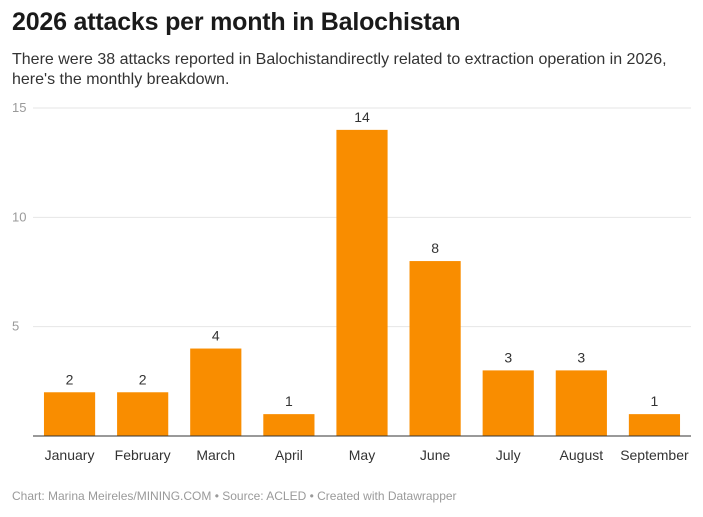 This screenshot has width=703, height=517. What do you see at coordinates (582, 455) in the screenshot?
I see `x-tick-label: August` at bounding box center [582, 455].